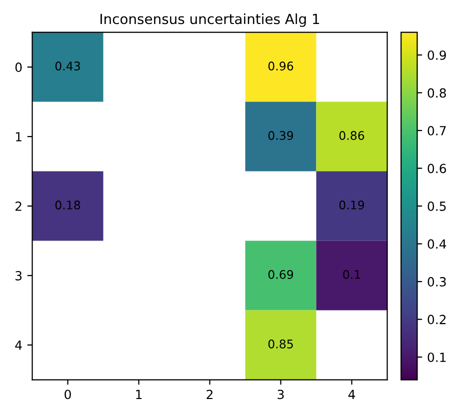 The image size is (461, 404). Describe the element at coordinates (281, 395) in the screenshot. I see `x-tick-label: 3` at that location.